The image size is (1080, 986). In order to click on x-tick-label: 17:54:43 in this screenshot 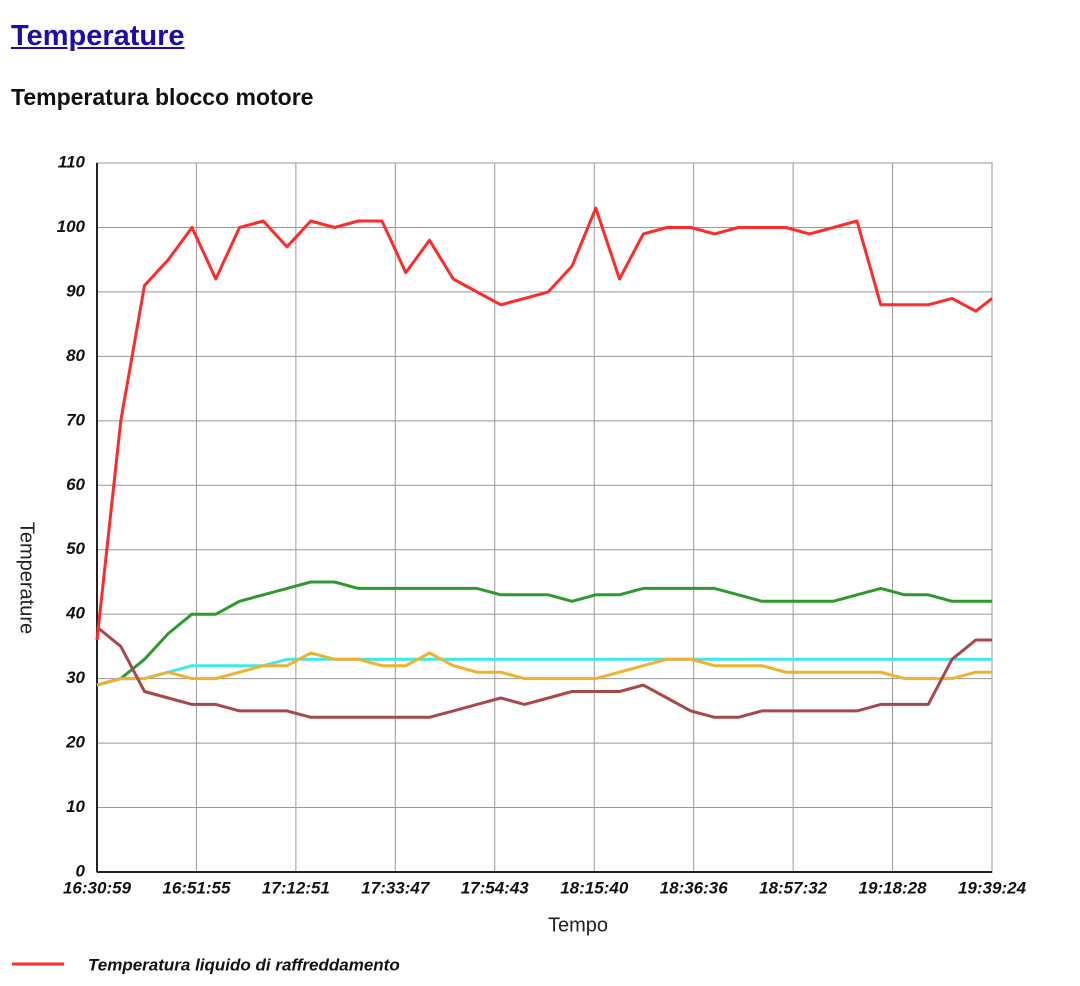, I will do `click(495, 887)`.